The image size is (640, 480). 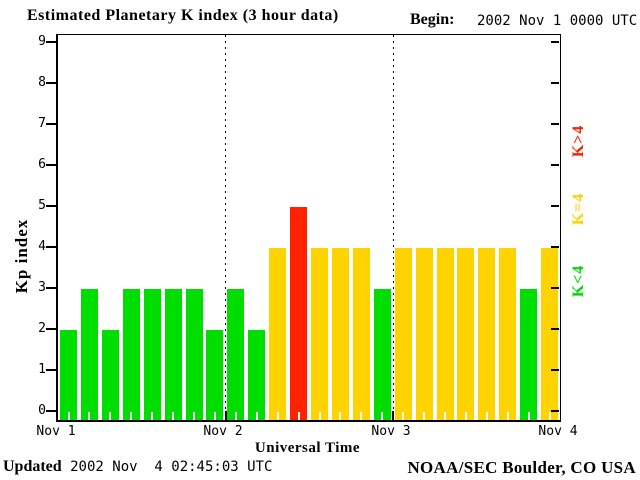 I want to click on updated-timestamp: Updated 2002 Nov 4 02:45:03 UTC, so click(x=137, y=467).